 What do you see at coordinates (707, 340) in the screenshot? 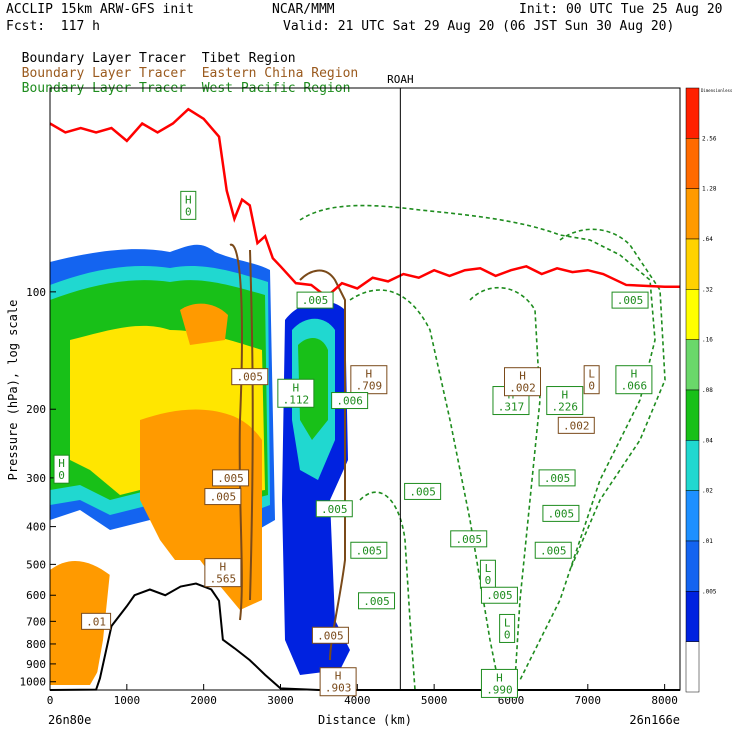
I see `colorbar-level-label: .16` at bounding box center [707, 340].